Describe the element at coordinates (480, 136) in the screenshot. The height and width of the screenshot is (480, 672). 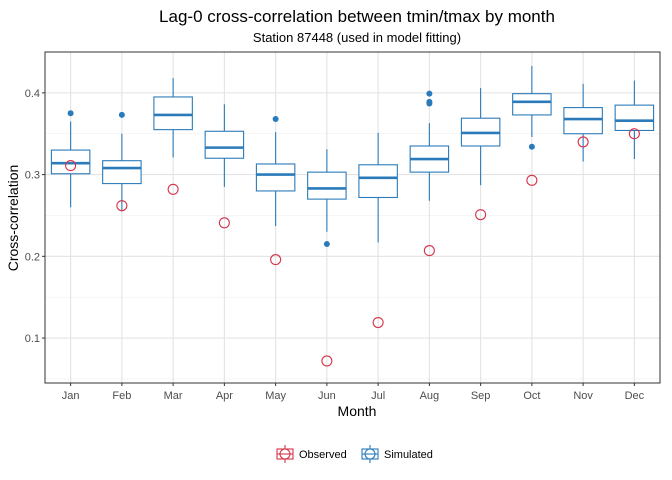
I see `box-sep` at that location.